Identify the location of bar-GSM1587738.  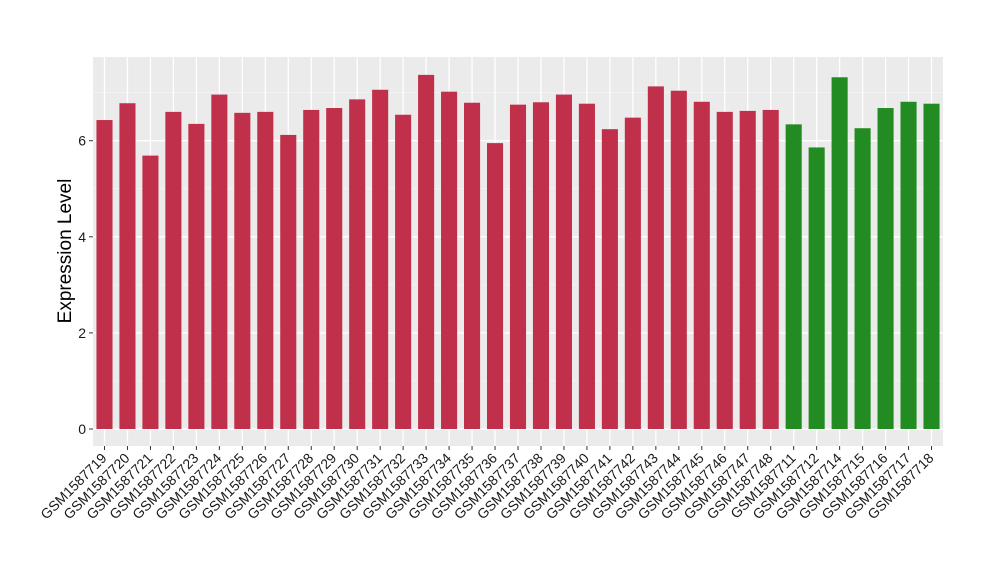
(541, 265).